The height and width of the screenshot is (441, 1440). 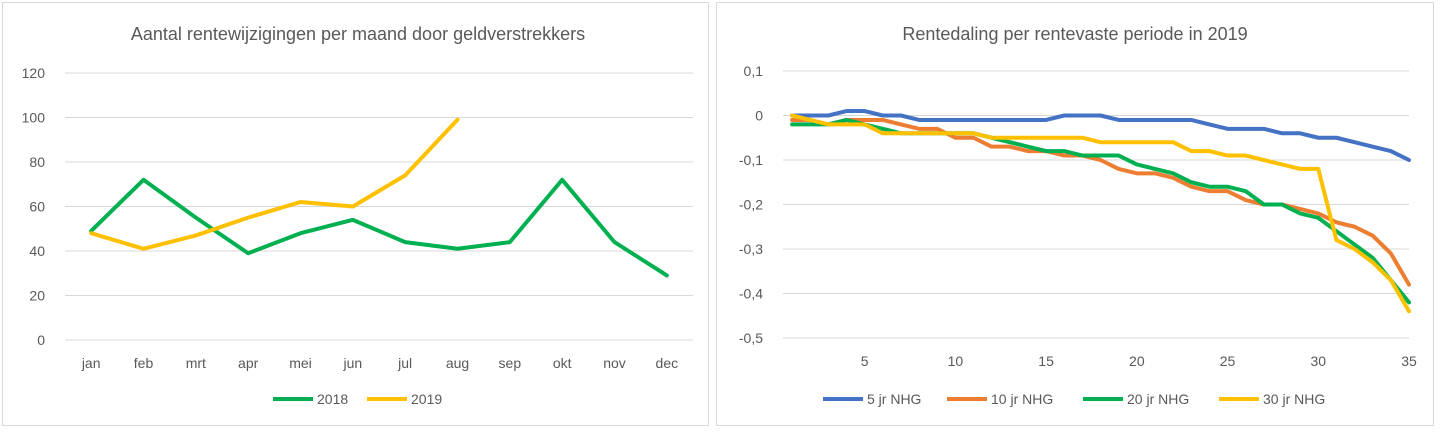 What do you see at coordinates (1158, 399) in the screenshot?
I see `legend-label: 20 jr NHG` at bounding box center [1158, 399].